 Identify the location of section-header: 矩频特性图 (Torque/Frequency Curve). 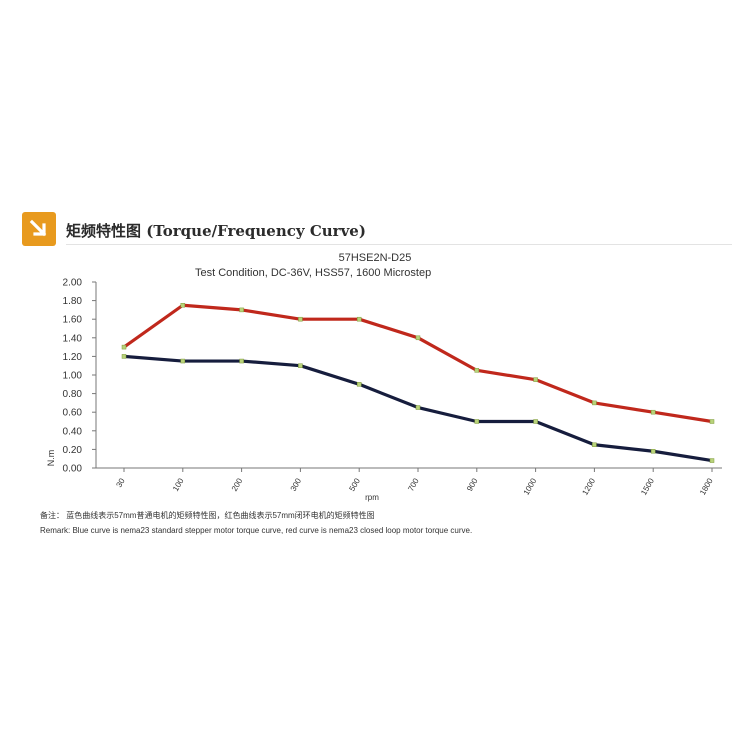
(377, 230).